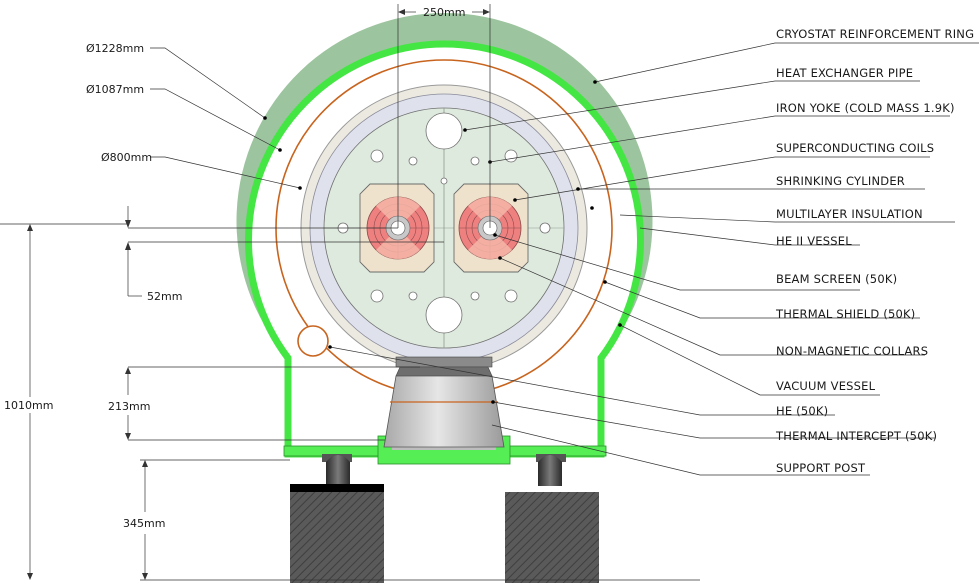 The width and height of the screenshot is (979, 583). I want to click on support-post, so click(444, 402).